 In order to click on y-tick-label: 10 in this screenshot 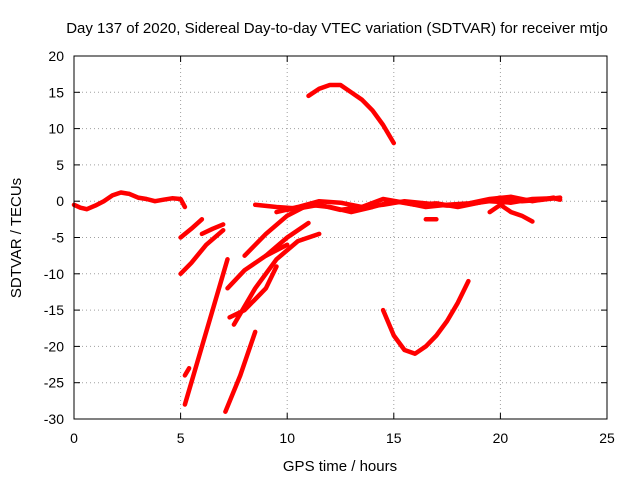, I will do `click(56, 129)`.